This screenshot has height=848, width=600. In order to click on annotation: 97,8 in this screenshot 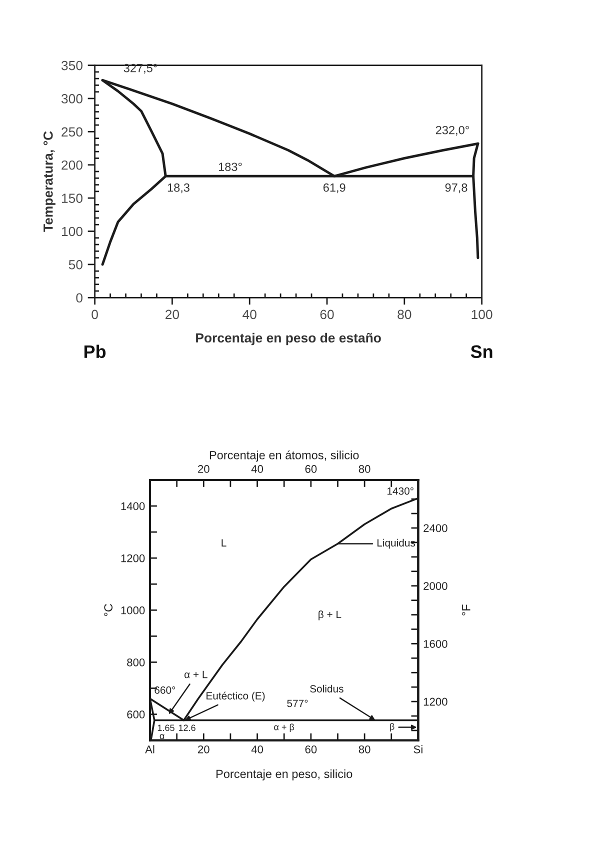, I will do `click(456, 188)`.